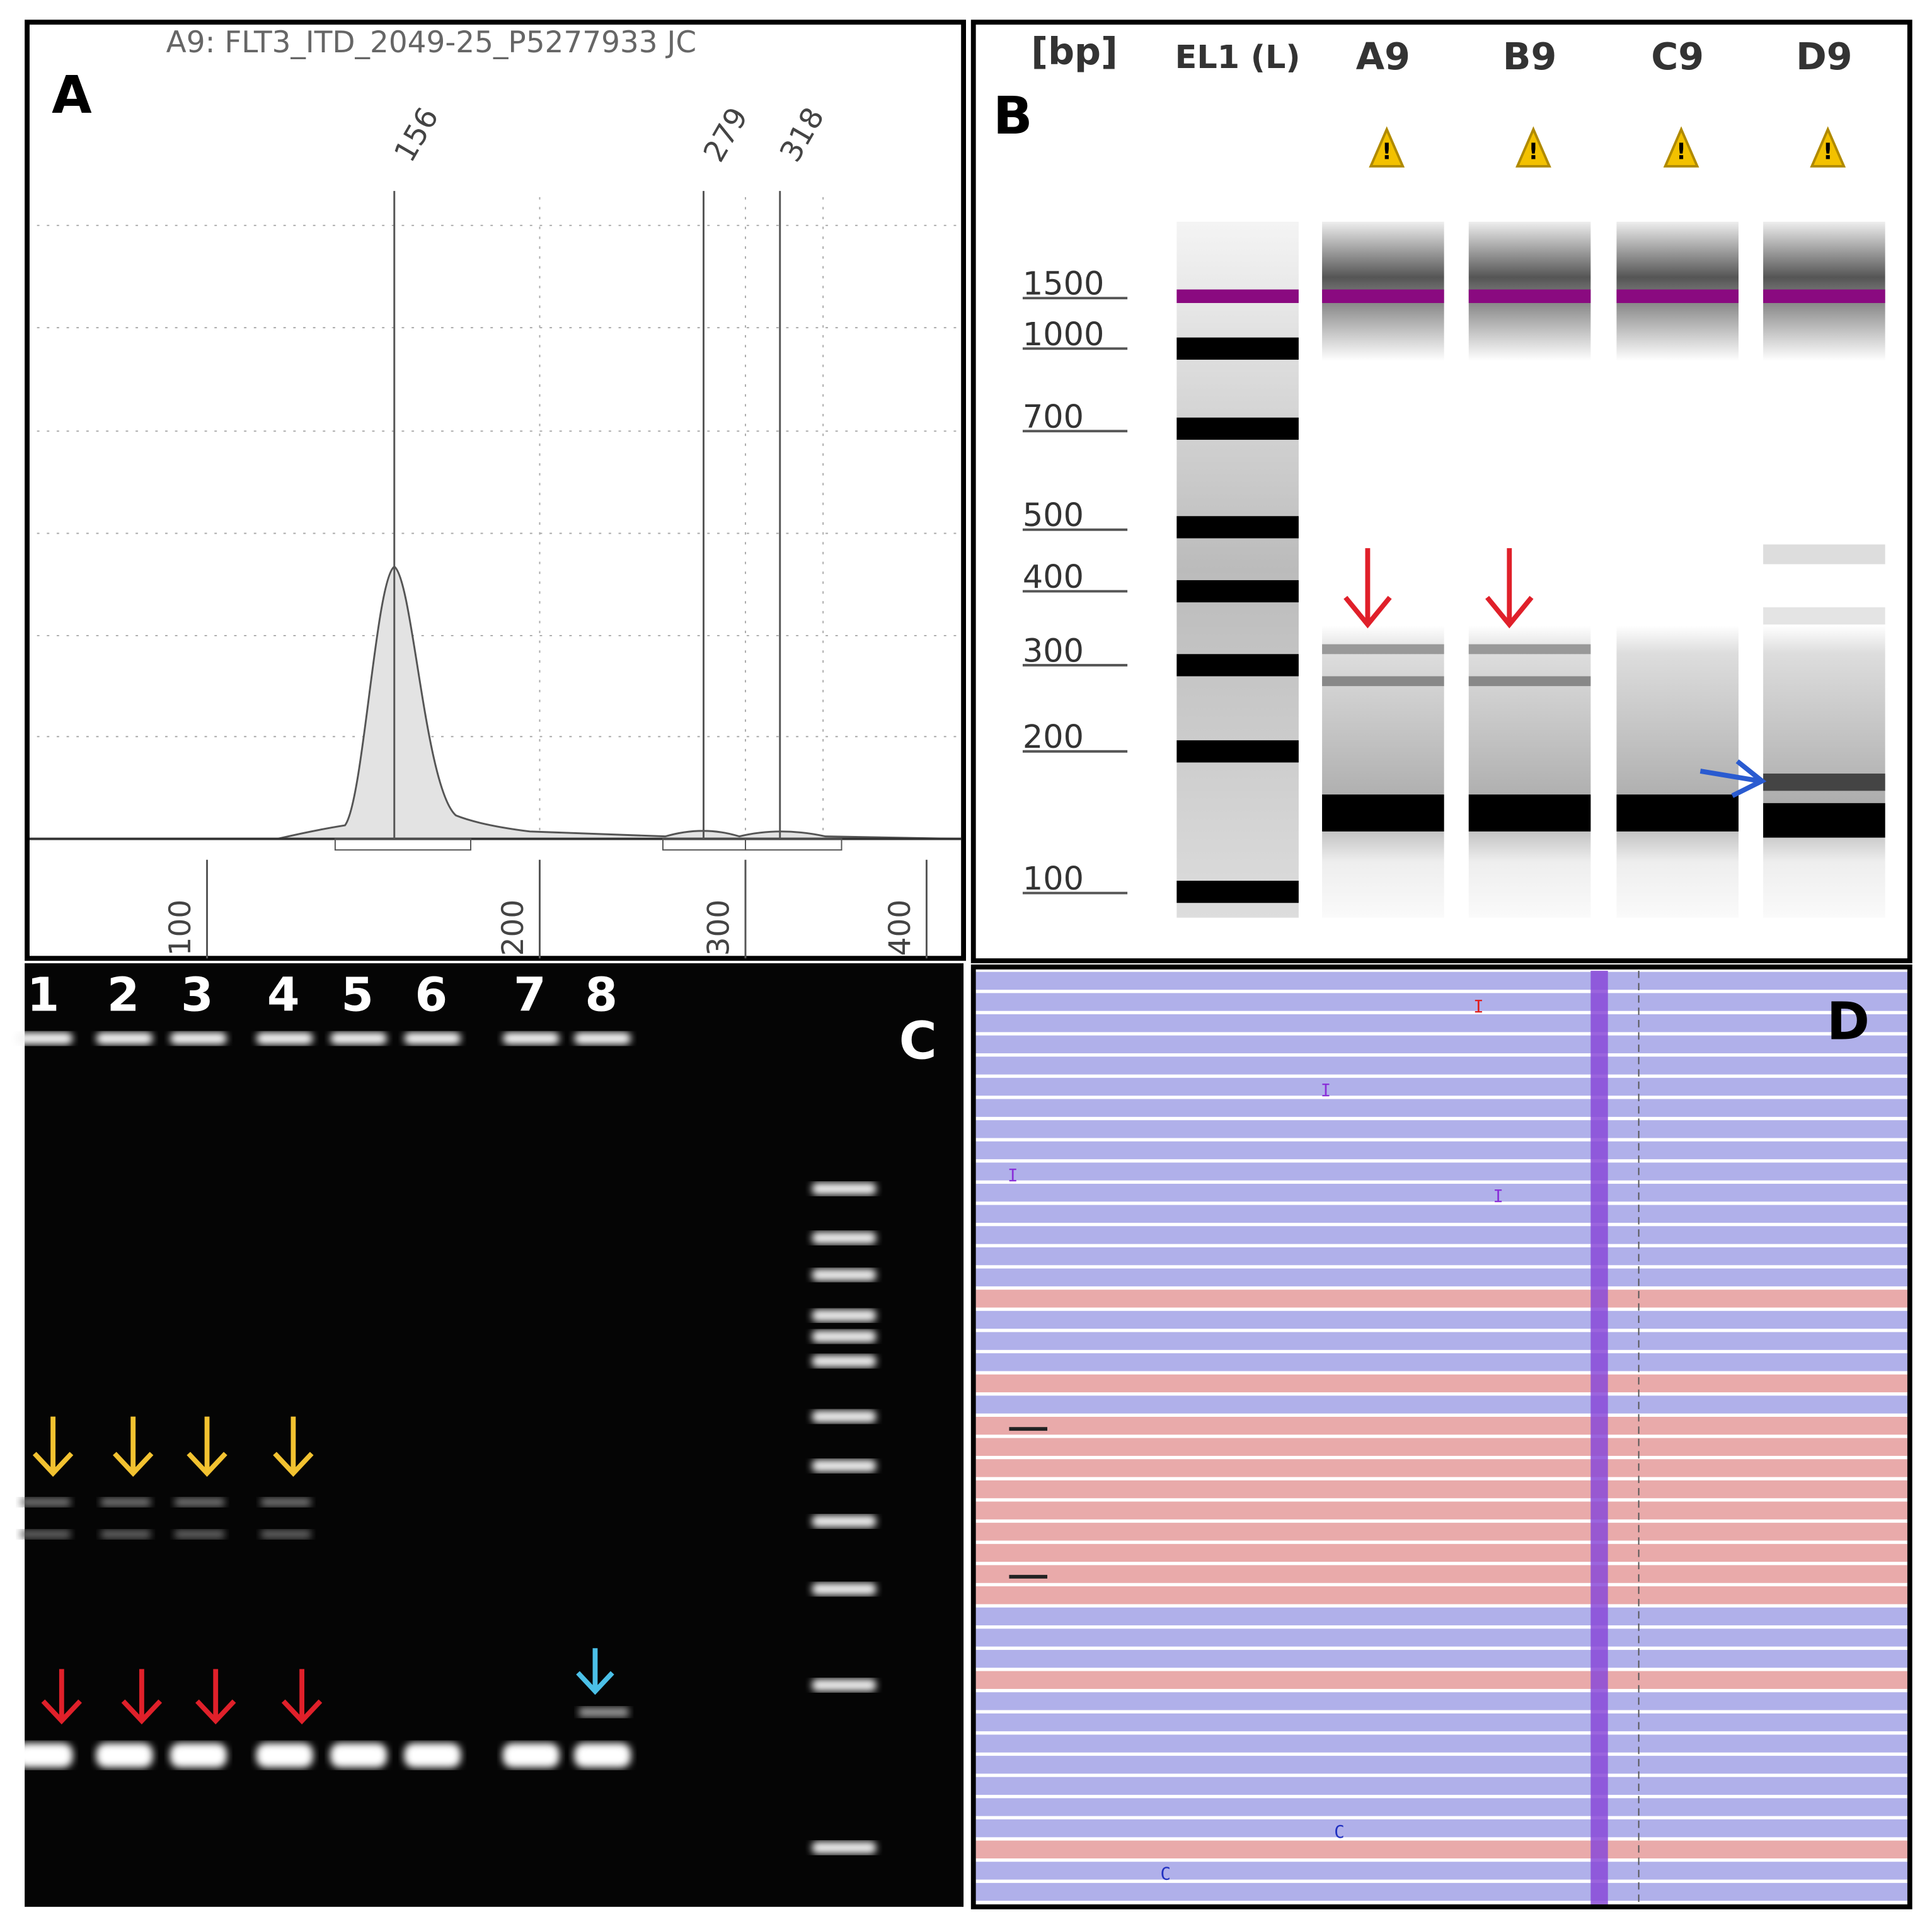 The height and width of the screenshot is (1929, 1932). What do you see at coordinates (43, 995) in the screenshot?
I see `lane-number: 1` at bounding box center [43, 995].